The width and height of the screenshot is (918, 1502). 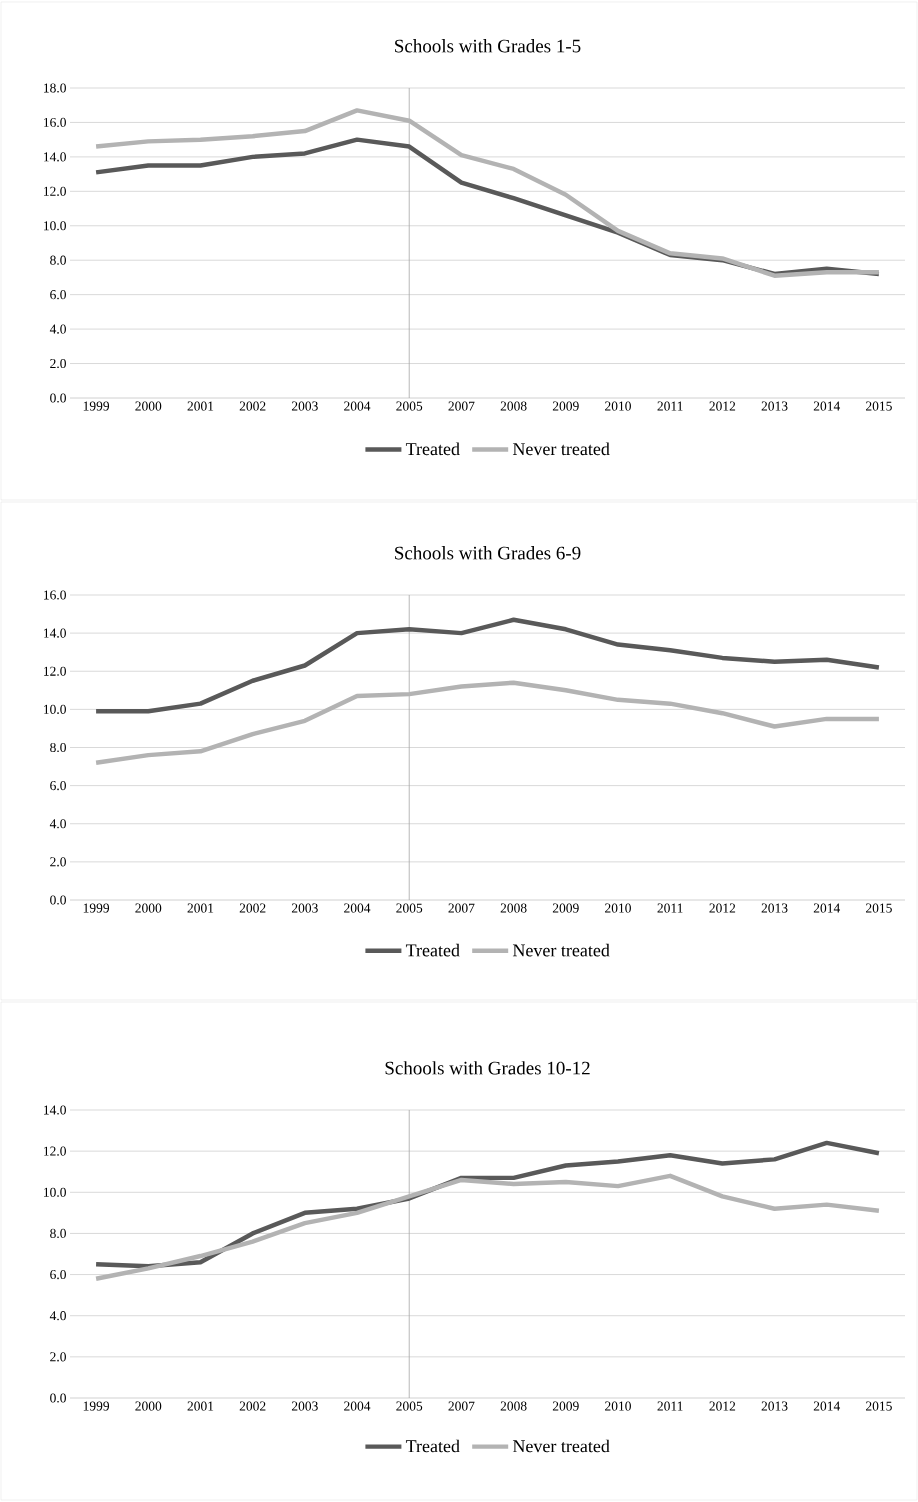 I want to click on chart-title: Schools with Grades 6-9, so click(x=488, y=553).